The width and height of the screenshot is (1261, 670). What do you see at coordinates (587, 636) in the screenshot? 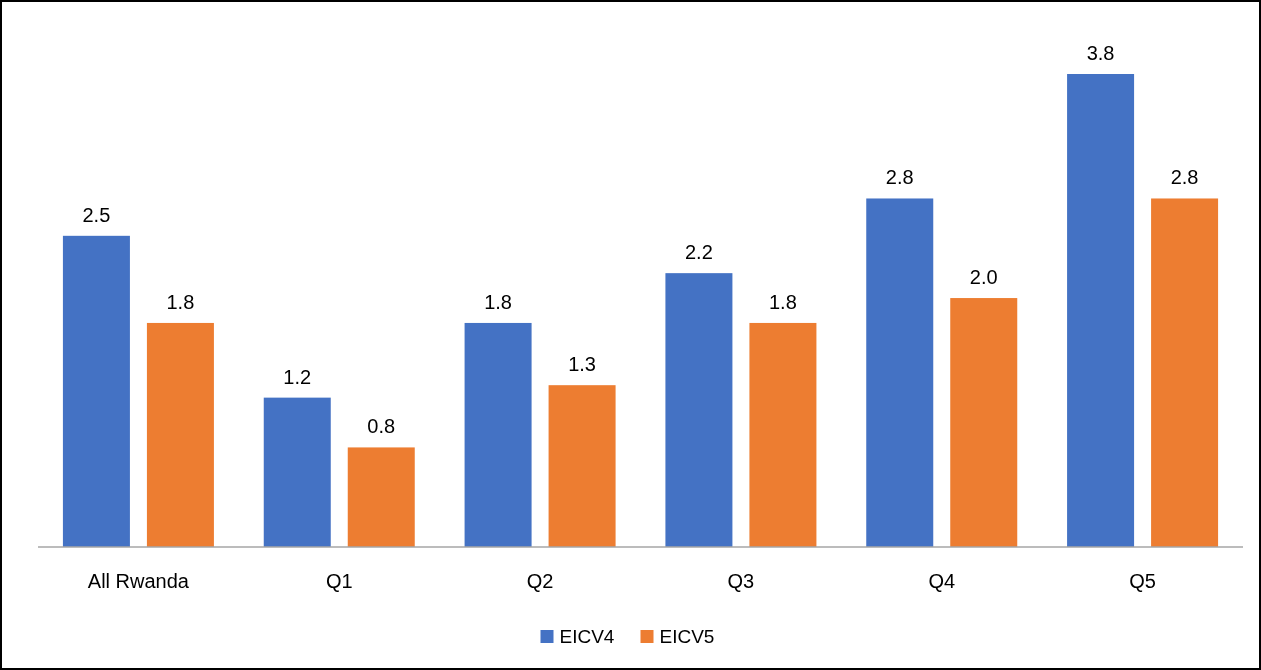
I see `legend-label: EICV4` at bounding box center [587, 636].